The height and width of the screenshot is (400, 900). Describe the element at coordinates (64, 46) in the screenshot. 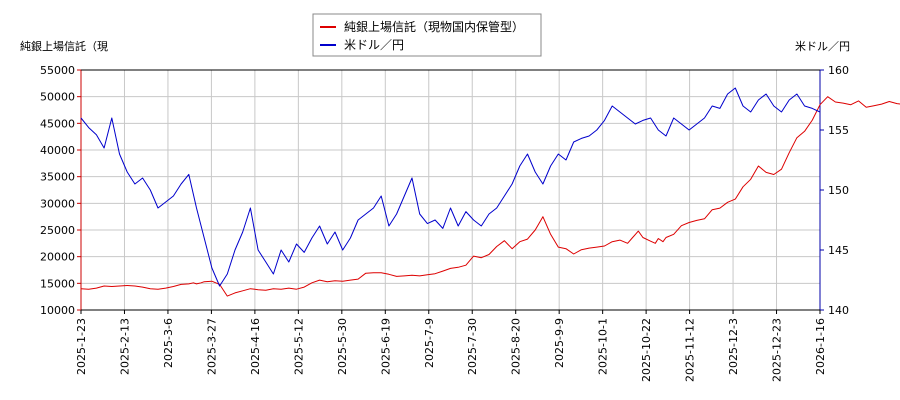

I see `y-axis-label-left: 純銀上場信託（現` at that location.